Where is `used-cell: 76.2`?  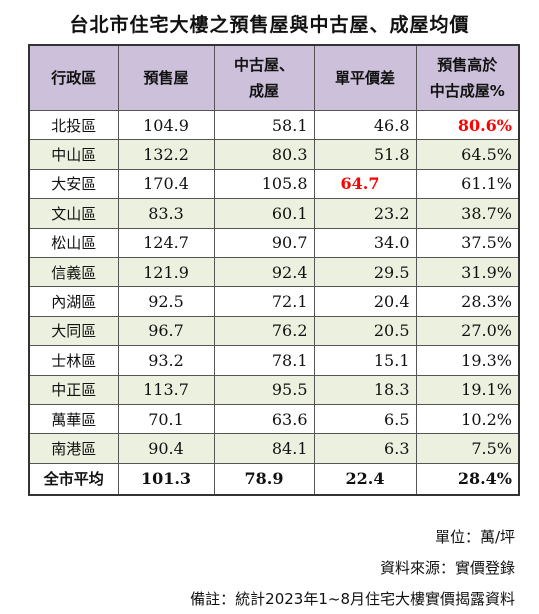 used-cell: 76.2 is located at coordinates (264, 331).